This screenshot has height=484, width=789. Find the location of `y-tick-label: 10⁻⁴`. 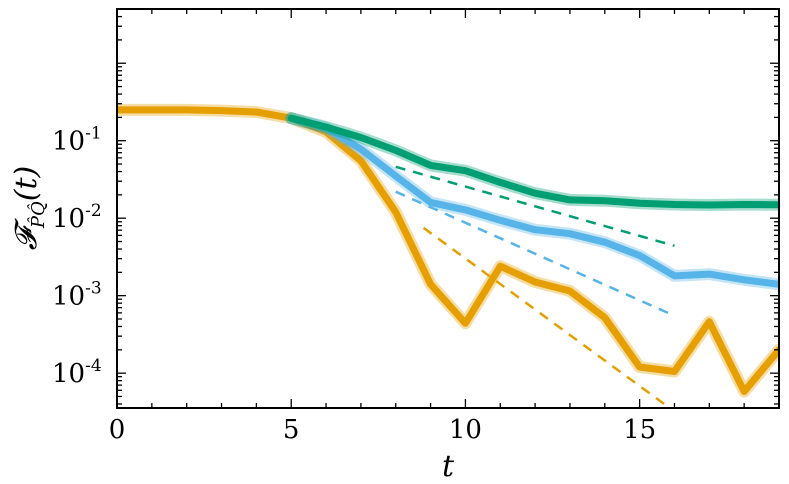

y-tick-label: 10⁻⁴ is located at coordinates (77, 372).